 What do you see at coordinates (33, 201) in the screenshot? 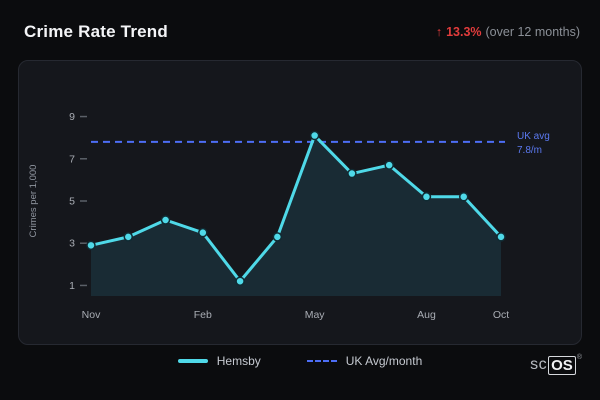
I see `svg-text: Crimes per 1,000` at bounding box center [33, 201].